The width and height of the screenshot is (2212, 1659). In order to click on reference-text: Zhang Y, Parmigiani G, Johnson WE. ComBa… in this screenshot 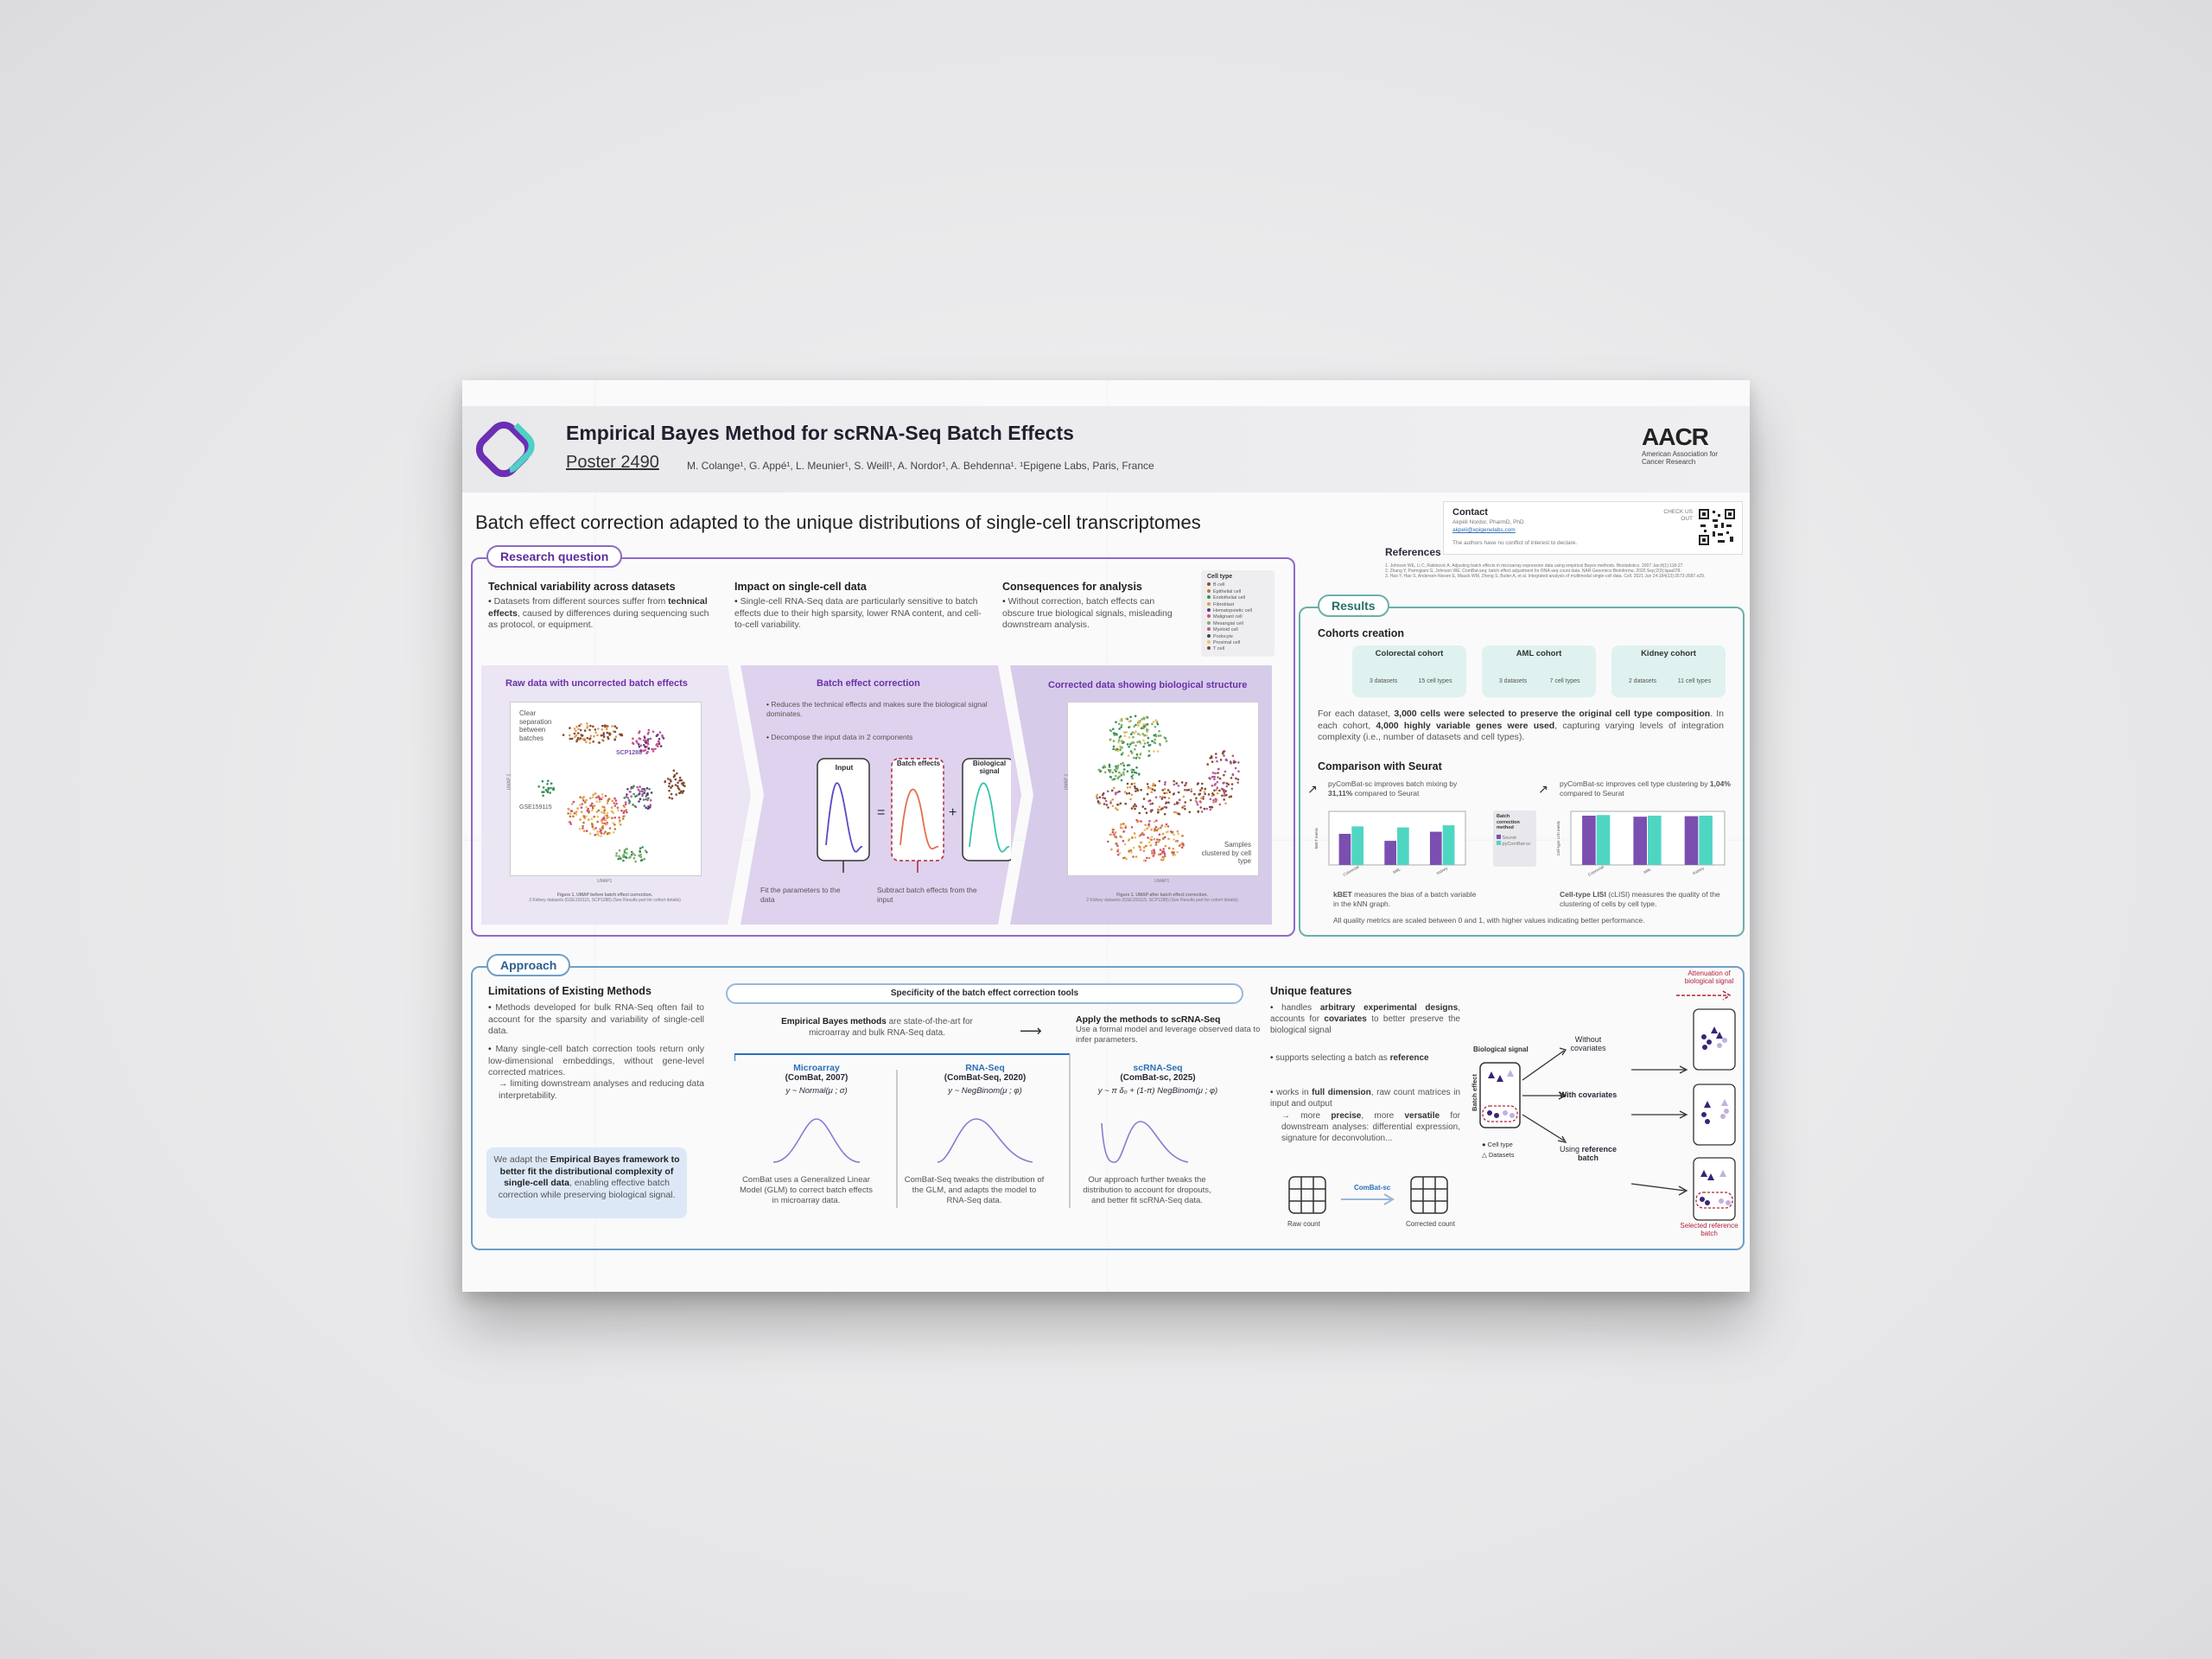, I will do `click(1535, 571)`.